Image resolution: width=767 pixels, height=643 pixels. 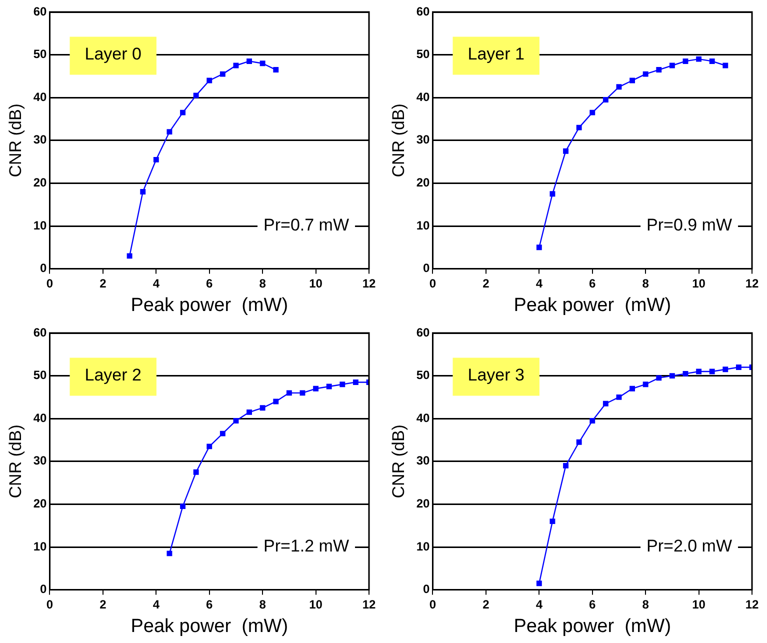 What do you see at coordinates (496, 374) in the screenshot?
I see `annotation: Layer 3` at bounding box center [496, 374].